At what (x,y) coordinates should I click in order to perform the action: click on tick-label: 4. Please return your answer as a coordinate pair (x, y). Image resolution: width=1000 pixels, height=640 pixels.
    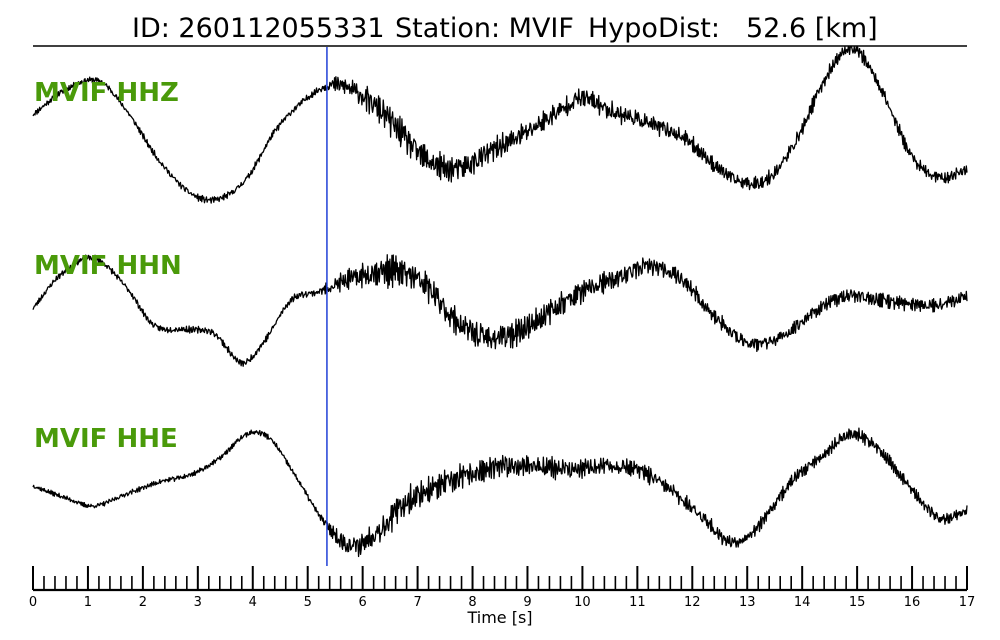
    Looking at the image, I should click on (253, 602).